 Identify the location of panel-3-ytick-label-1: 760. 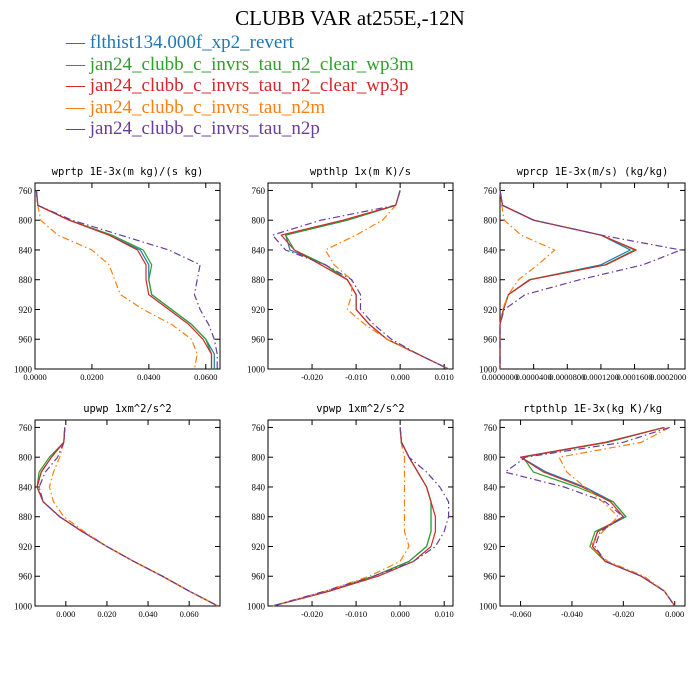
(491, 191).